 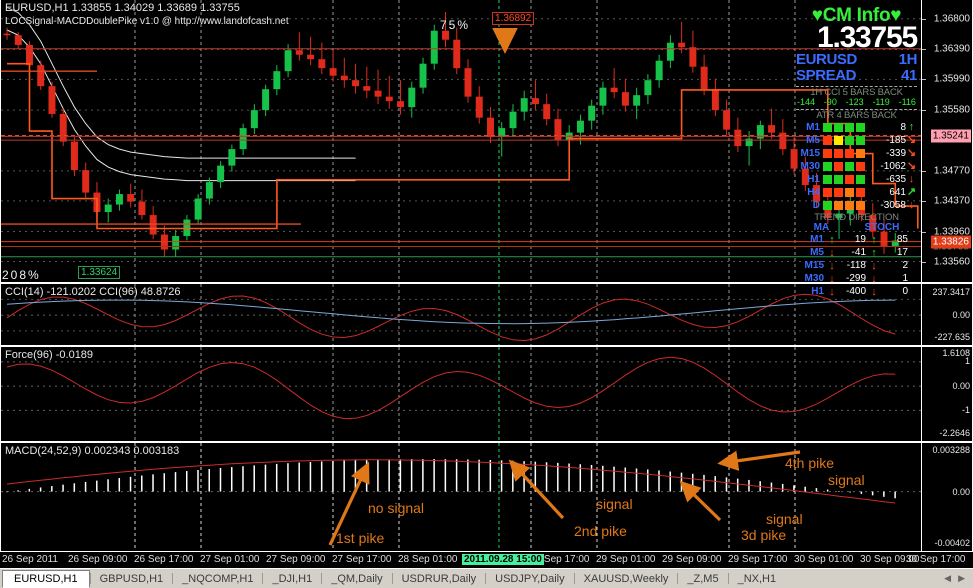 I want to click on chart-tab--nx-h1: _NX,H1, so click(x=757, y=578).